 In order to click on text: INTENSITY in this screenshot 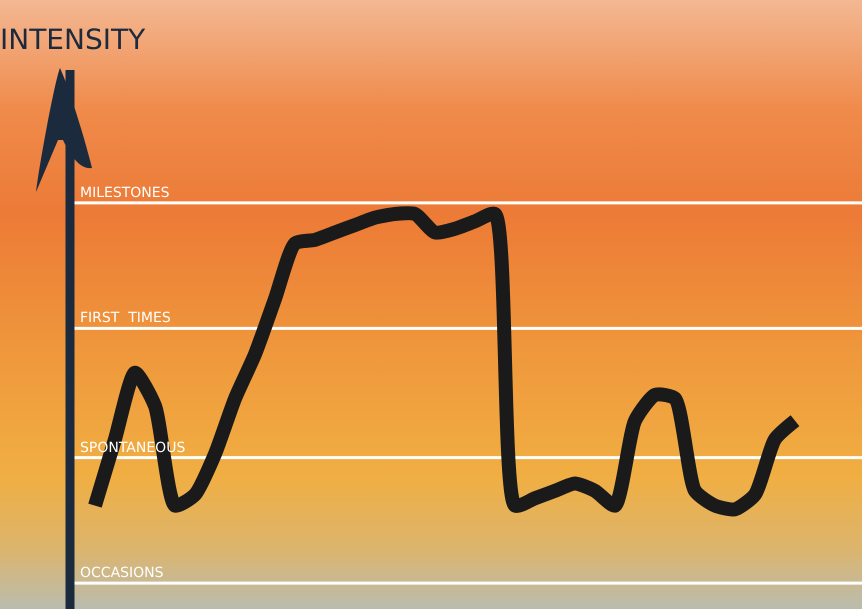, I will do `click(73, 39)`.